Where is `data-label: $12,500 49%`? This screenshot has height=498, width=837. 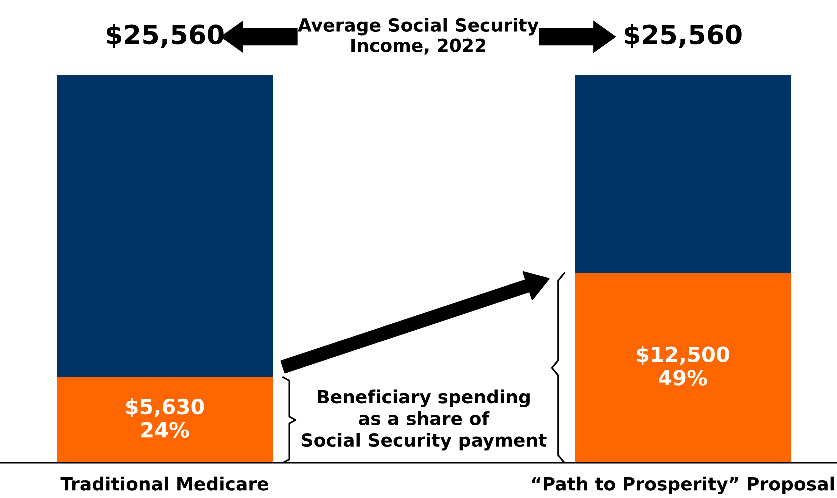
data-label: $12,500 49% is located at coordinates (683, 366).